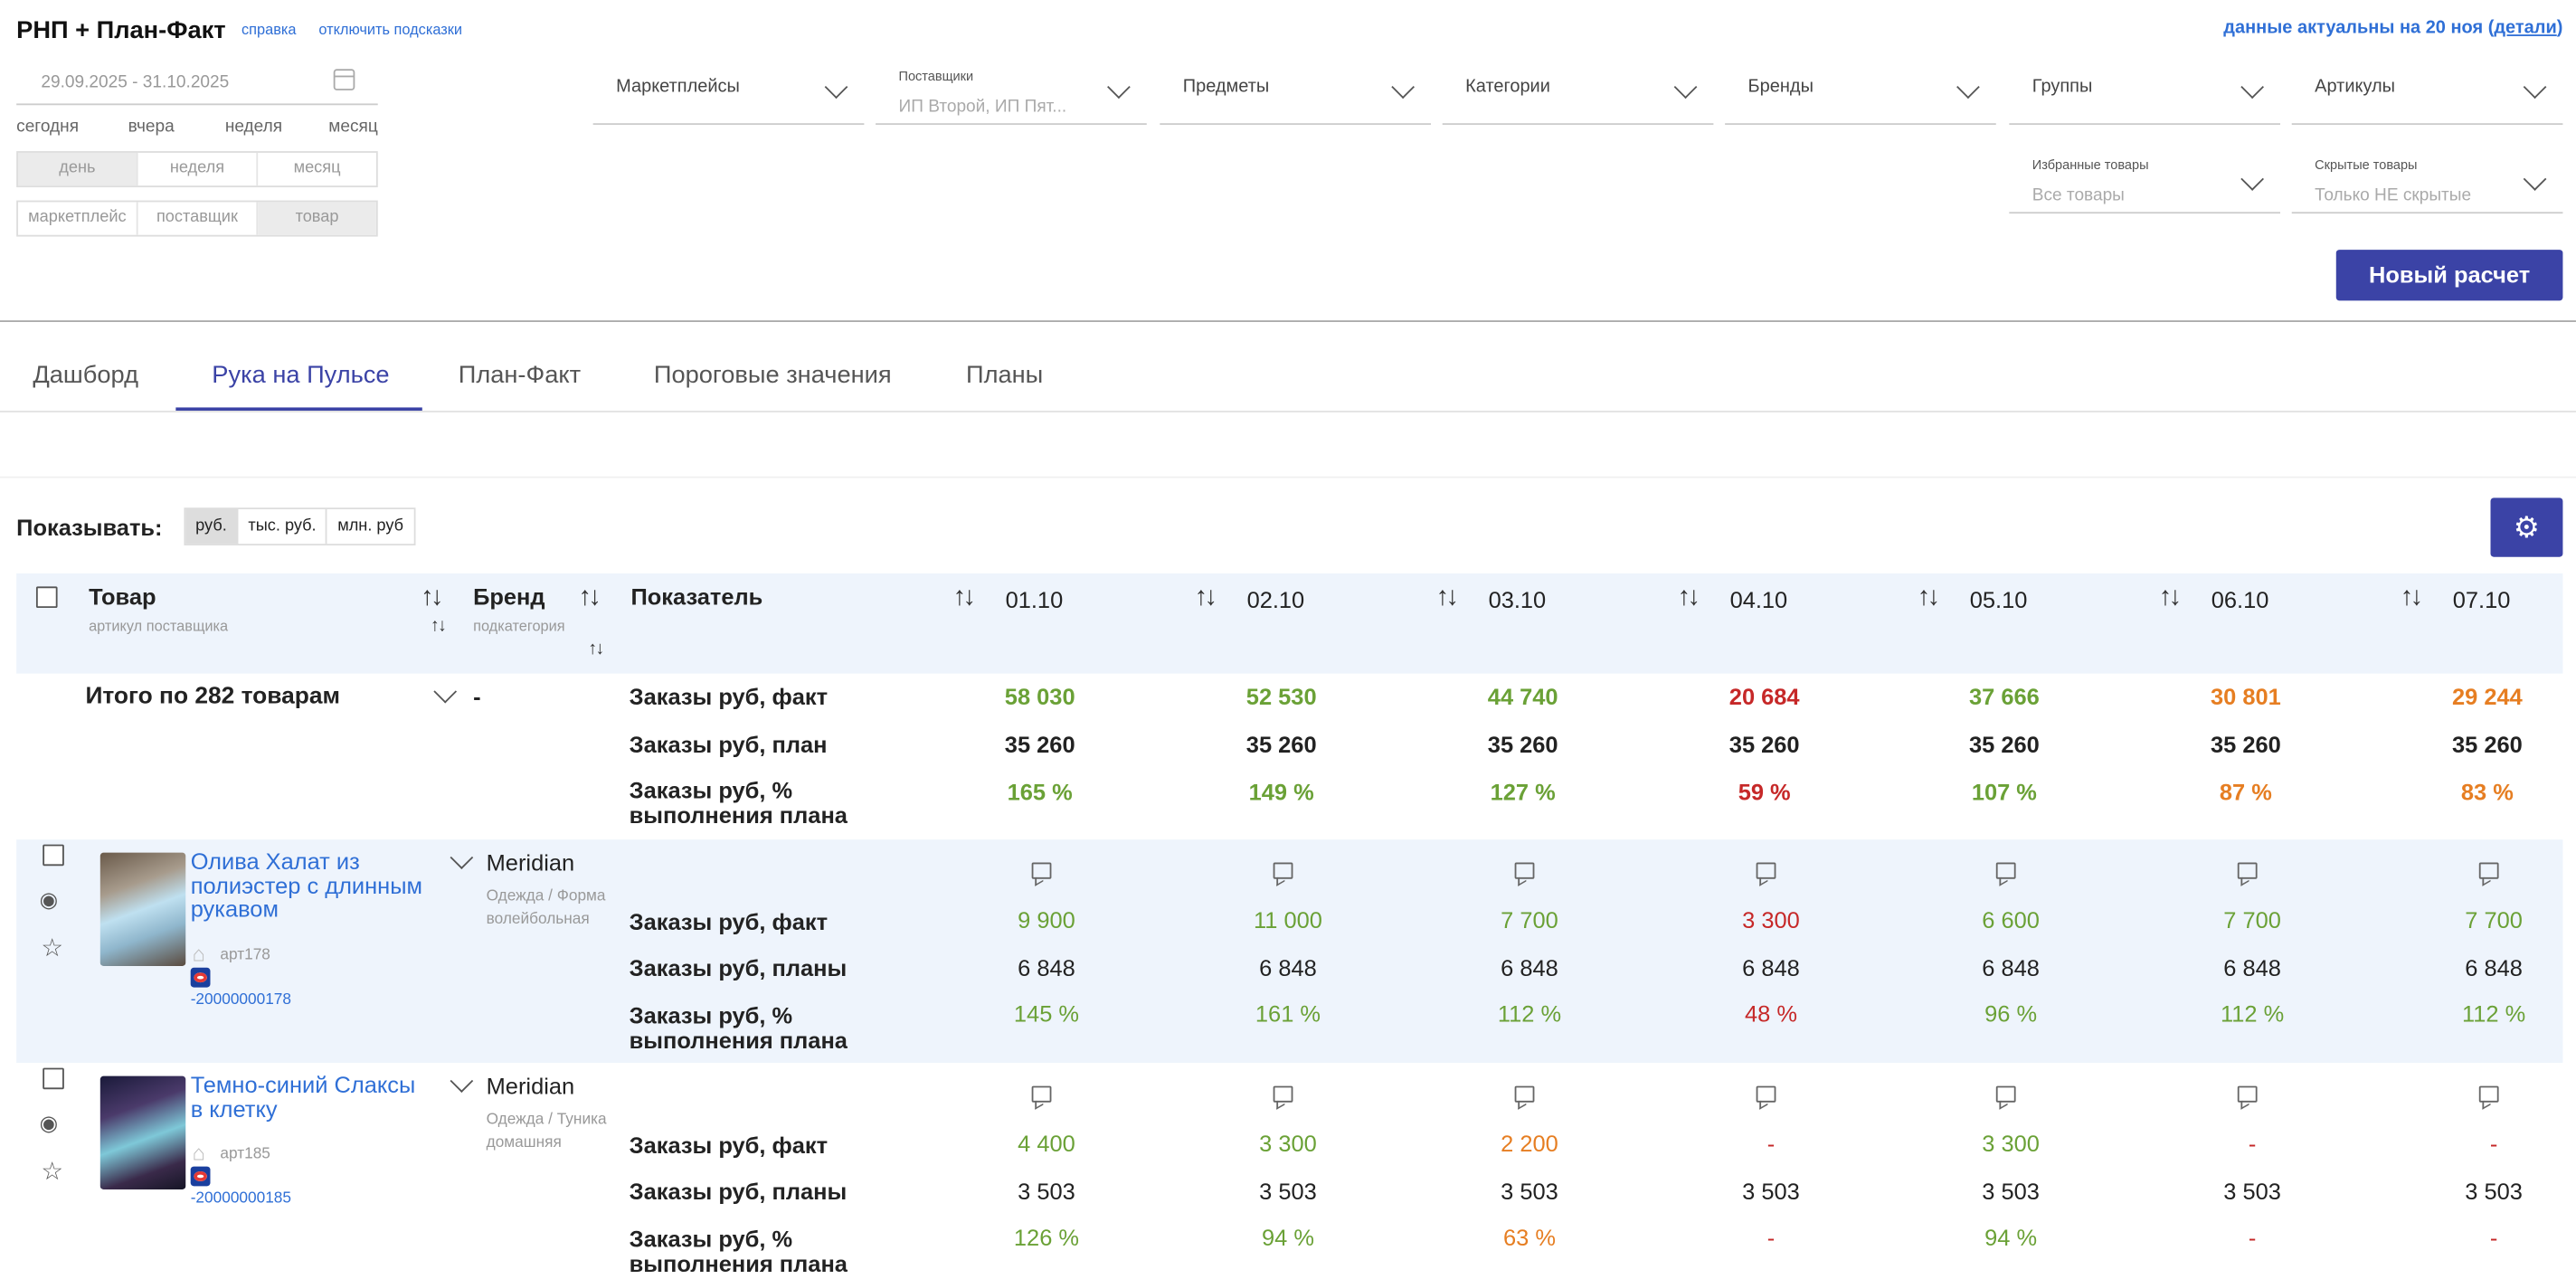 Image resolution: width=2576 pixels, height=1279 pixels. What do you see at coordinates (317, 218) in the screenshot?
I see `group-product: товар` at bounding box center [317, 218].